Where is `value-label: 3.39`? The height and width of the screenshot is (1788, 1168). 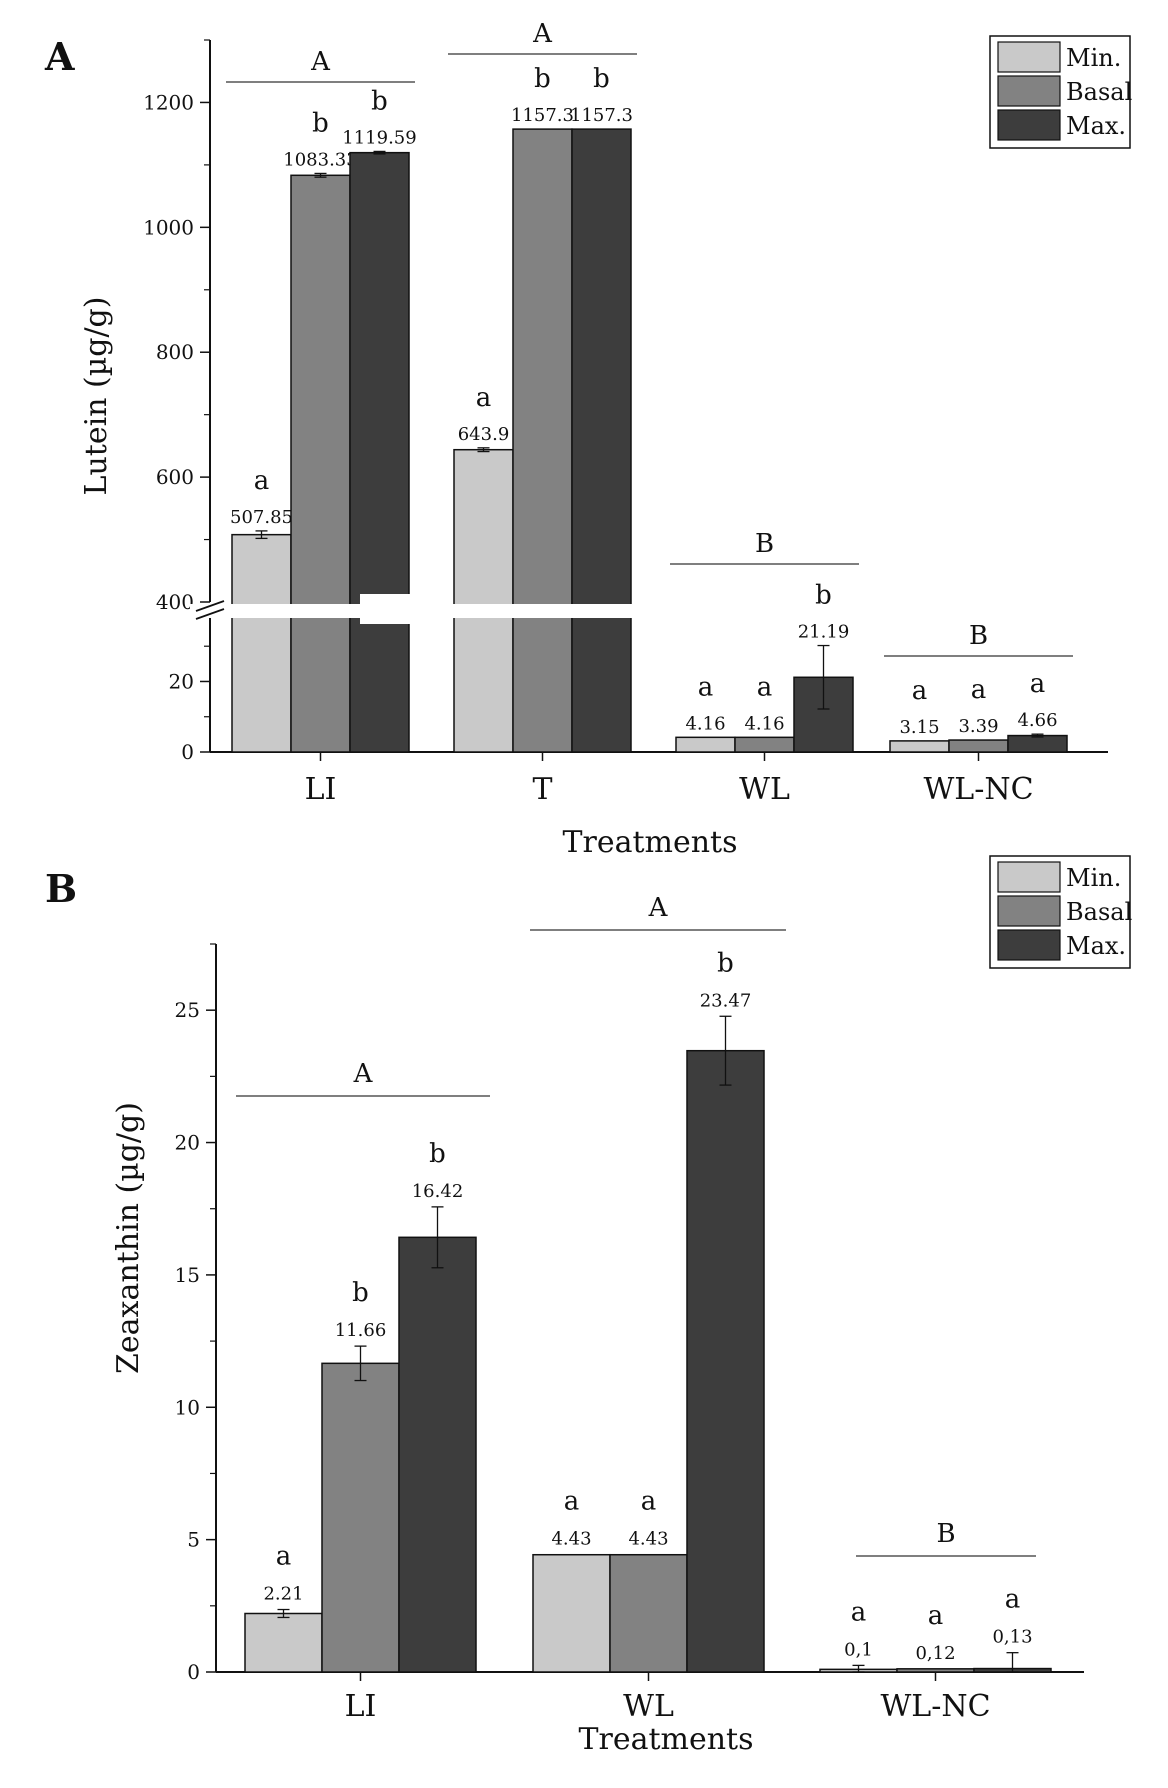 value-label: 3.39 is located at coordinates (978, 726).